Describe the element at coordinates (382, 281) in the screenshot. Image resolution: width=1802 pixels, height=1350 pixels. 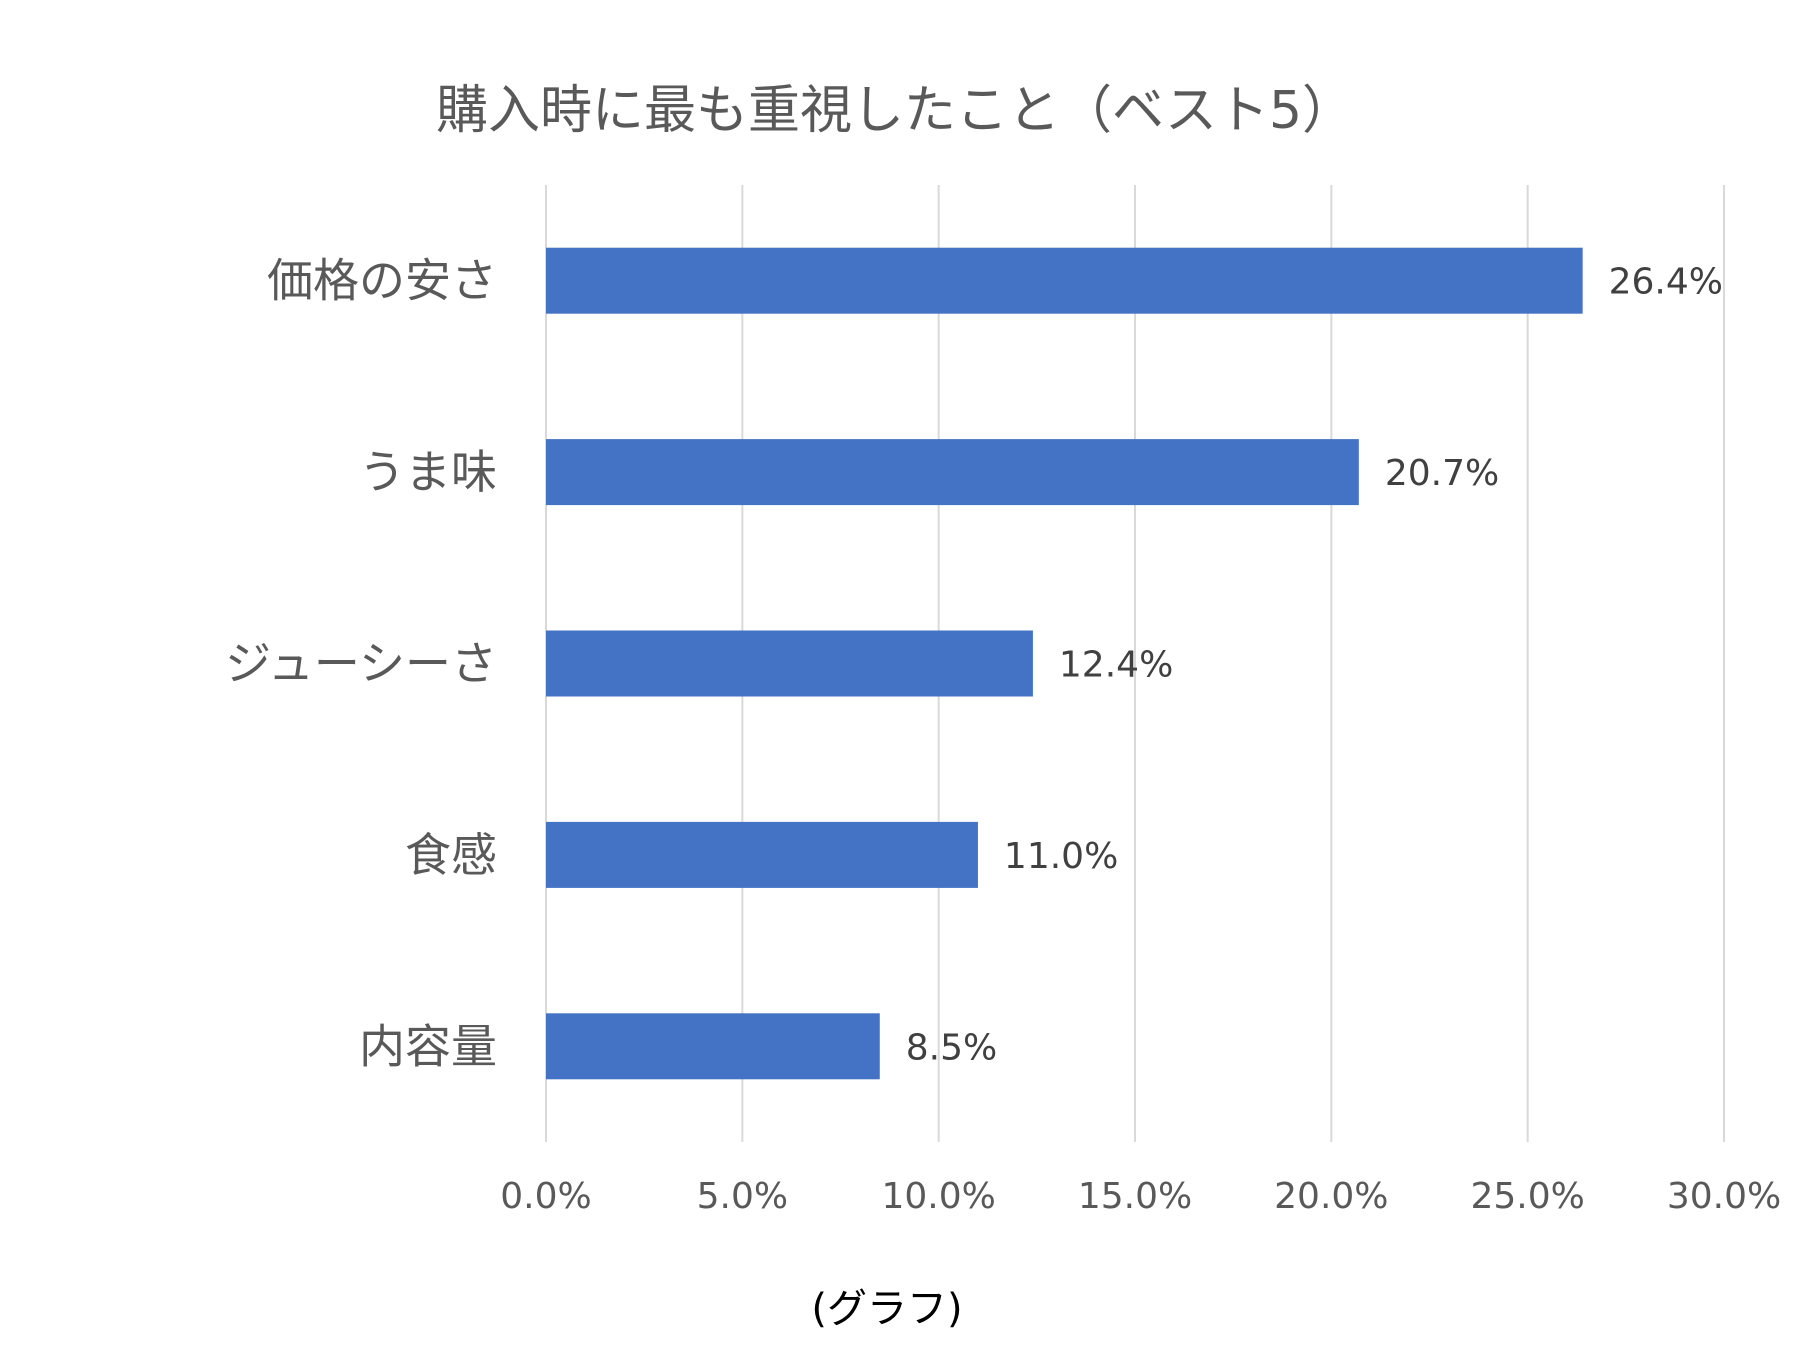
I see `category-label: 価格の安さ` at that location.